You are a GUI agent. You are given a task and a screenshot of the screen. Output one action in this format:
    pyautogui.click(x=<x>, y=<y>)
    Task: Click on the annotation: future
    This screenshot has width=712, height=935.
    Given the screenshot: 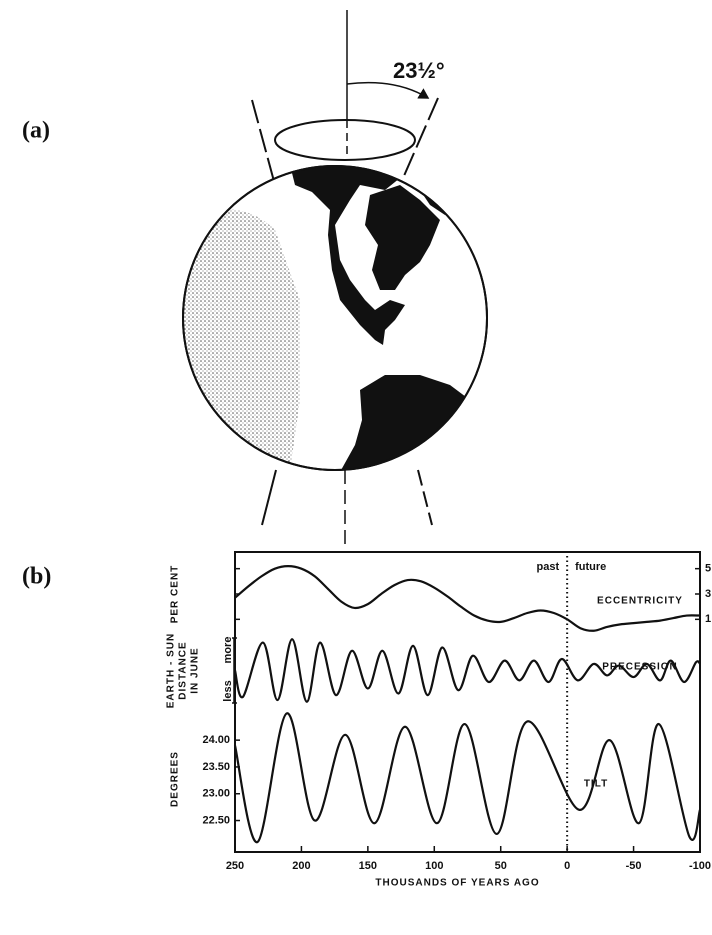 What is the action you would take?
    pyautogui.click(x=590, y=567)
    